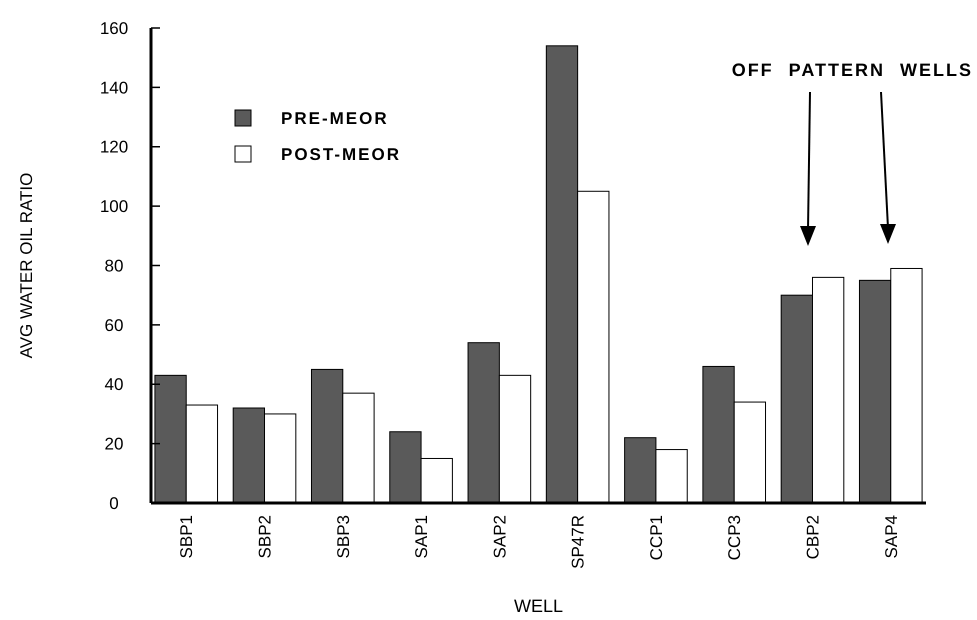 The height and width of the screenshot is (620, 977). Describe the element at coordinates (578, 542) in the screenshot. I see `x-tick-label: SP47R` at that location.